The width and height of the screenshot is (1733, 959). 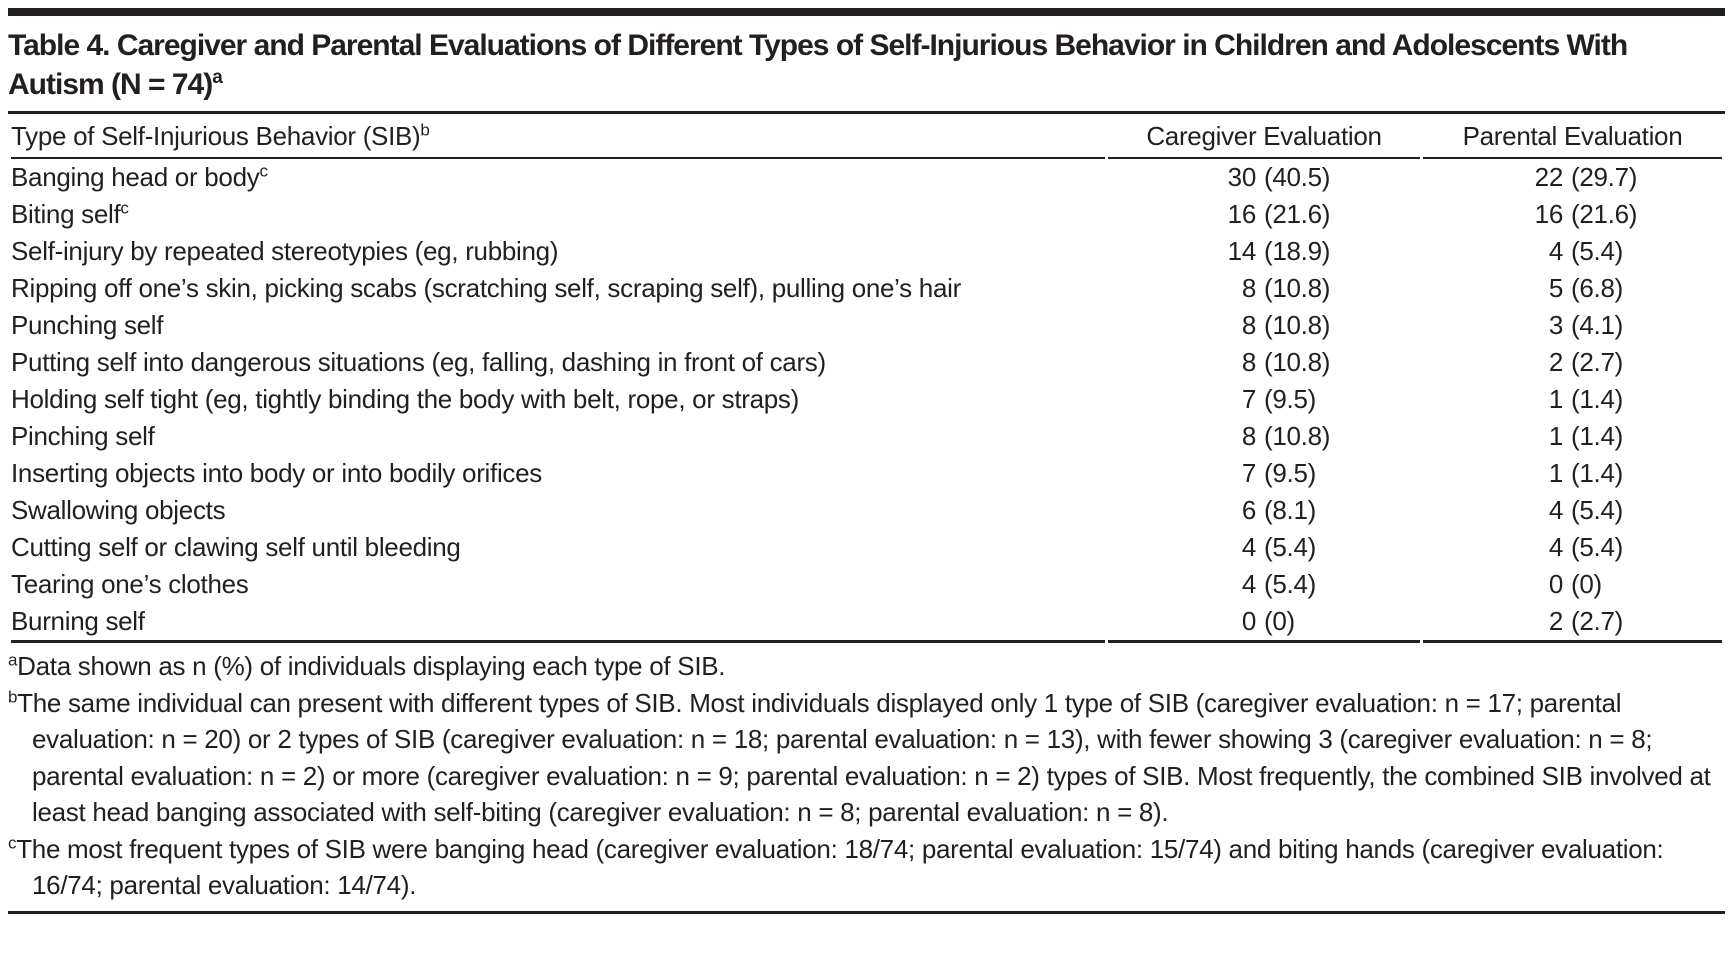 What do you see at coordinates (866, 436) in the screenshot?
I see `table-row: Pinching self 8 (10.8) 1 (1.4)` at bounding box center [866, 436].